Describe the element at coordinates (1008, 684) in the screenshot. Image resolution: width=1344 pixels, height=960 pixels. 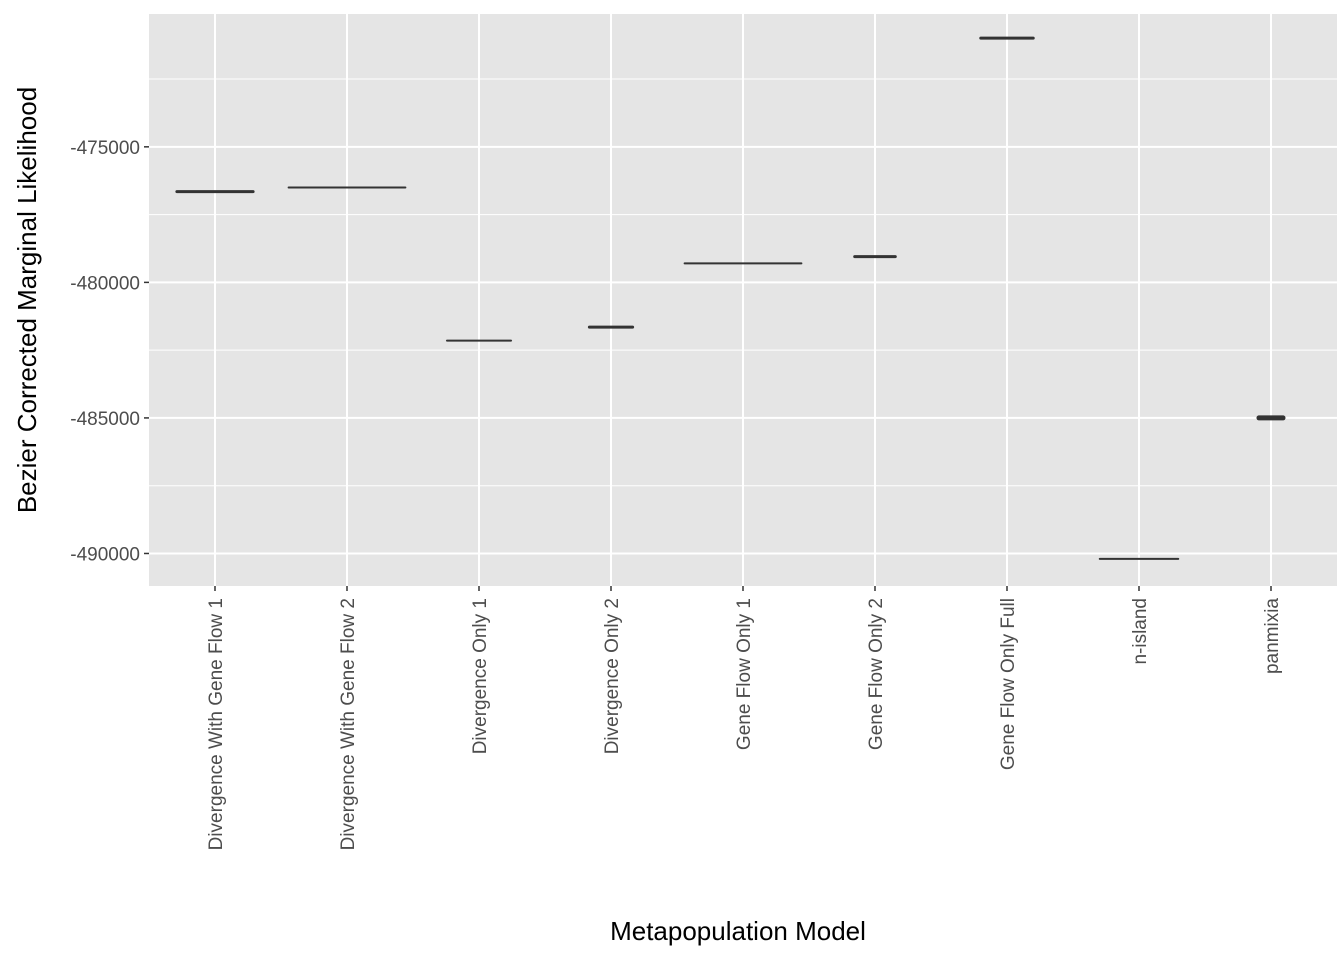
I see `x-tick-label: Gene Flow Only Full` at that location.